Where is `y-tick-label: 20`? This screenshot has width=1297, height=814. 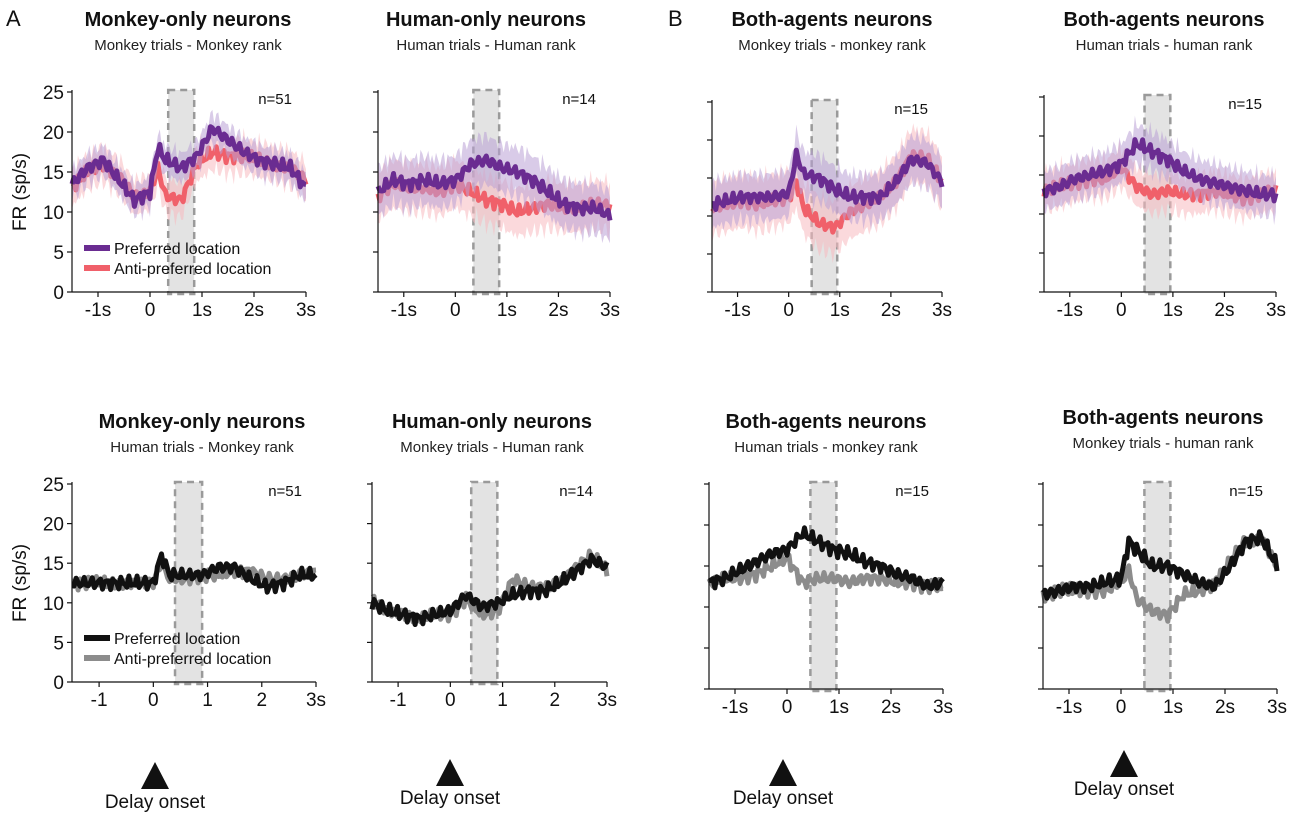
y-tick-label: 20 is located at coordinates (53, 133).